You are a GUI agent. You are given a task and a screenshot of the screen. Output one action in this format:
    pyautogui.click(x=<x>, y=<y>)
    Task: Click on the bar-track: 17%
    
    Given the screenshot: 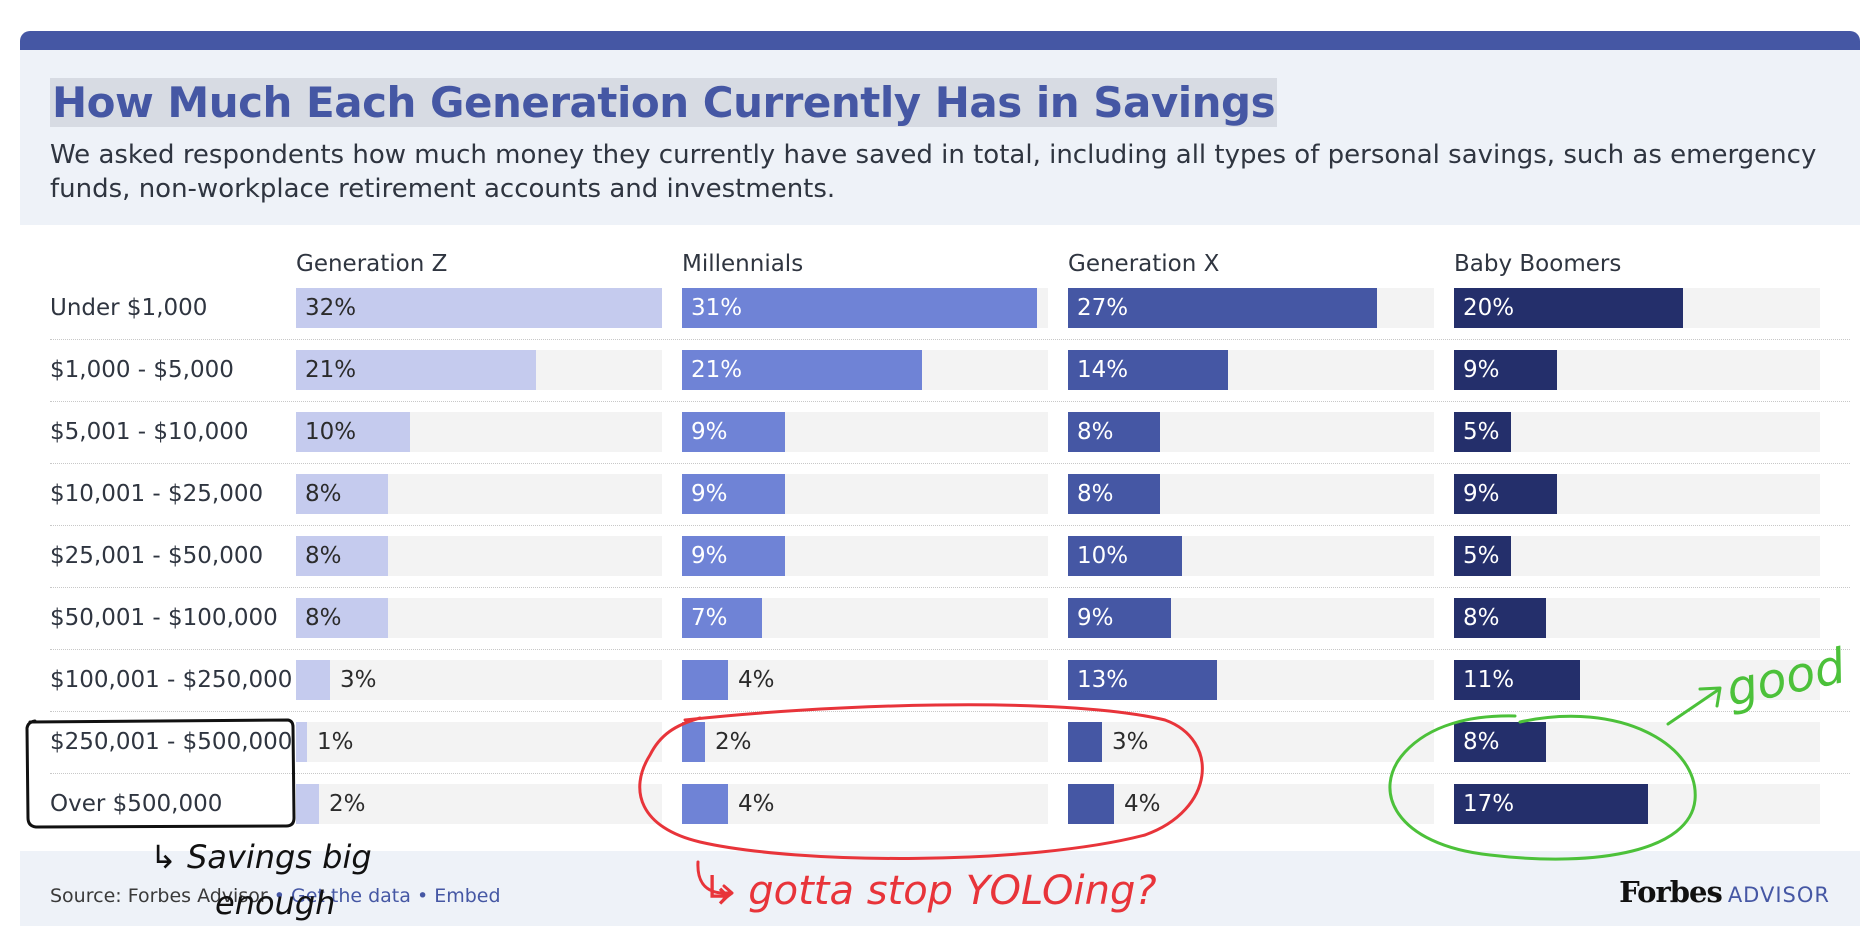 What is the action you would take?
    pyautogui.click(x=1637, y=804)
    